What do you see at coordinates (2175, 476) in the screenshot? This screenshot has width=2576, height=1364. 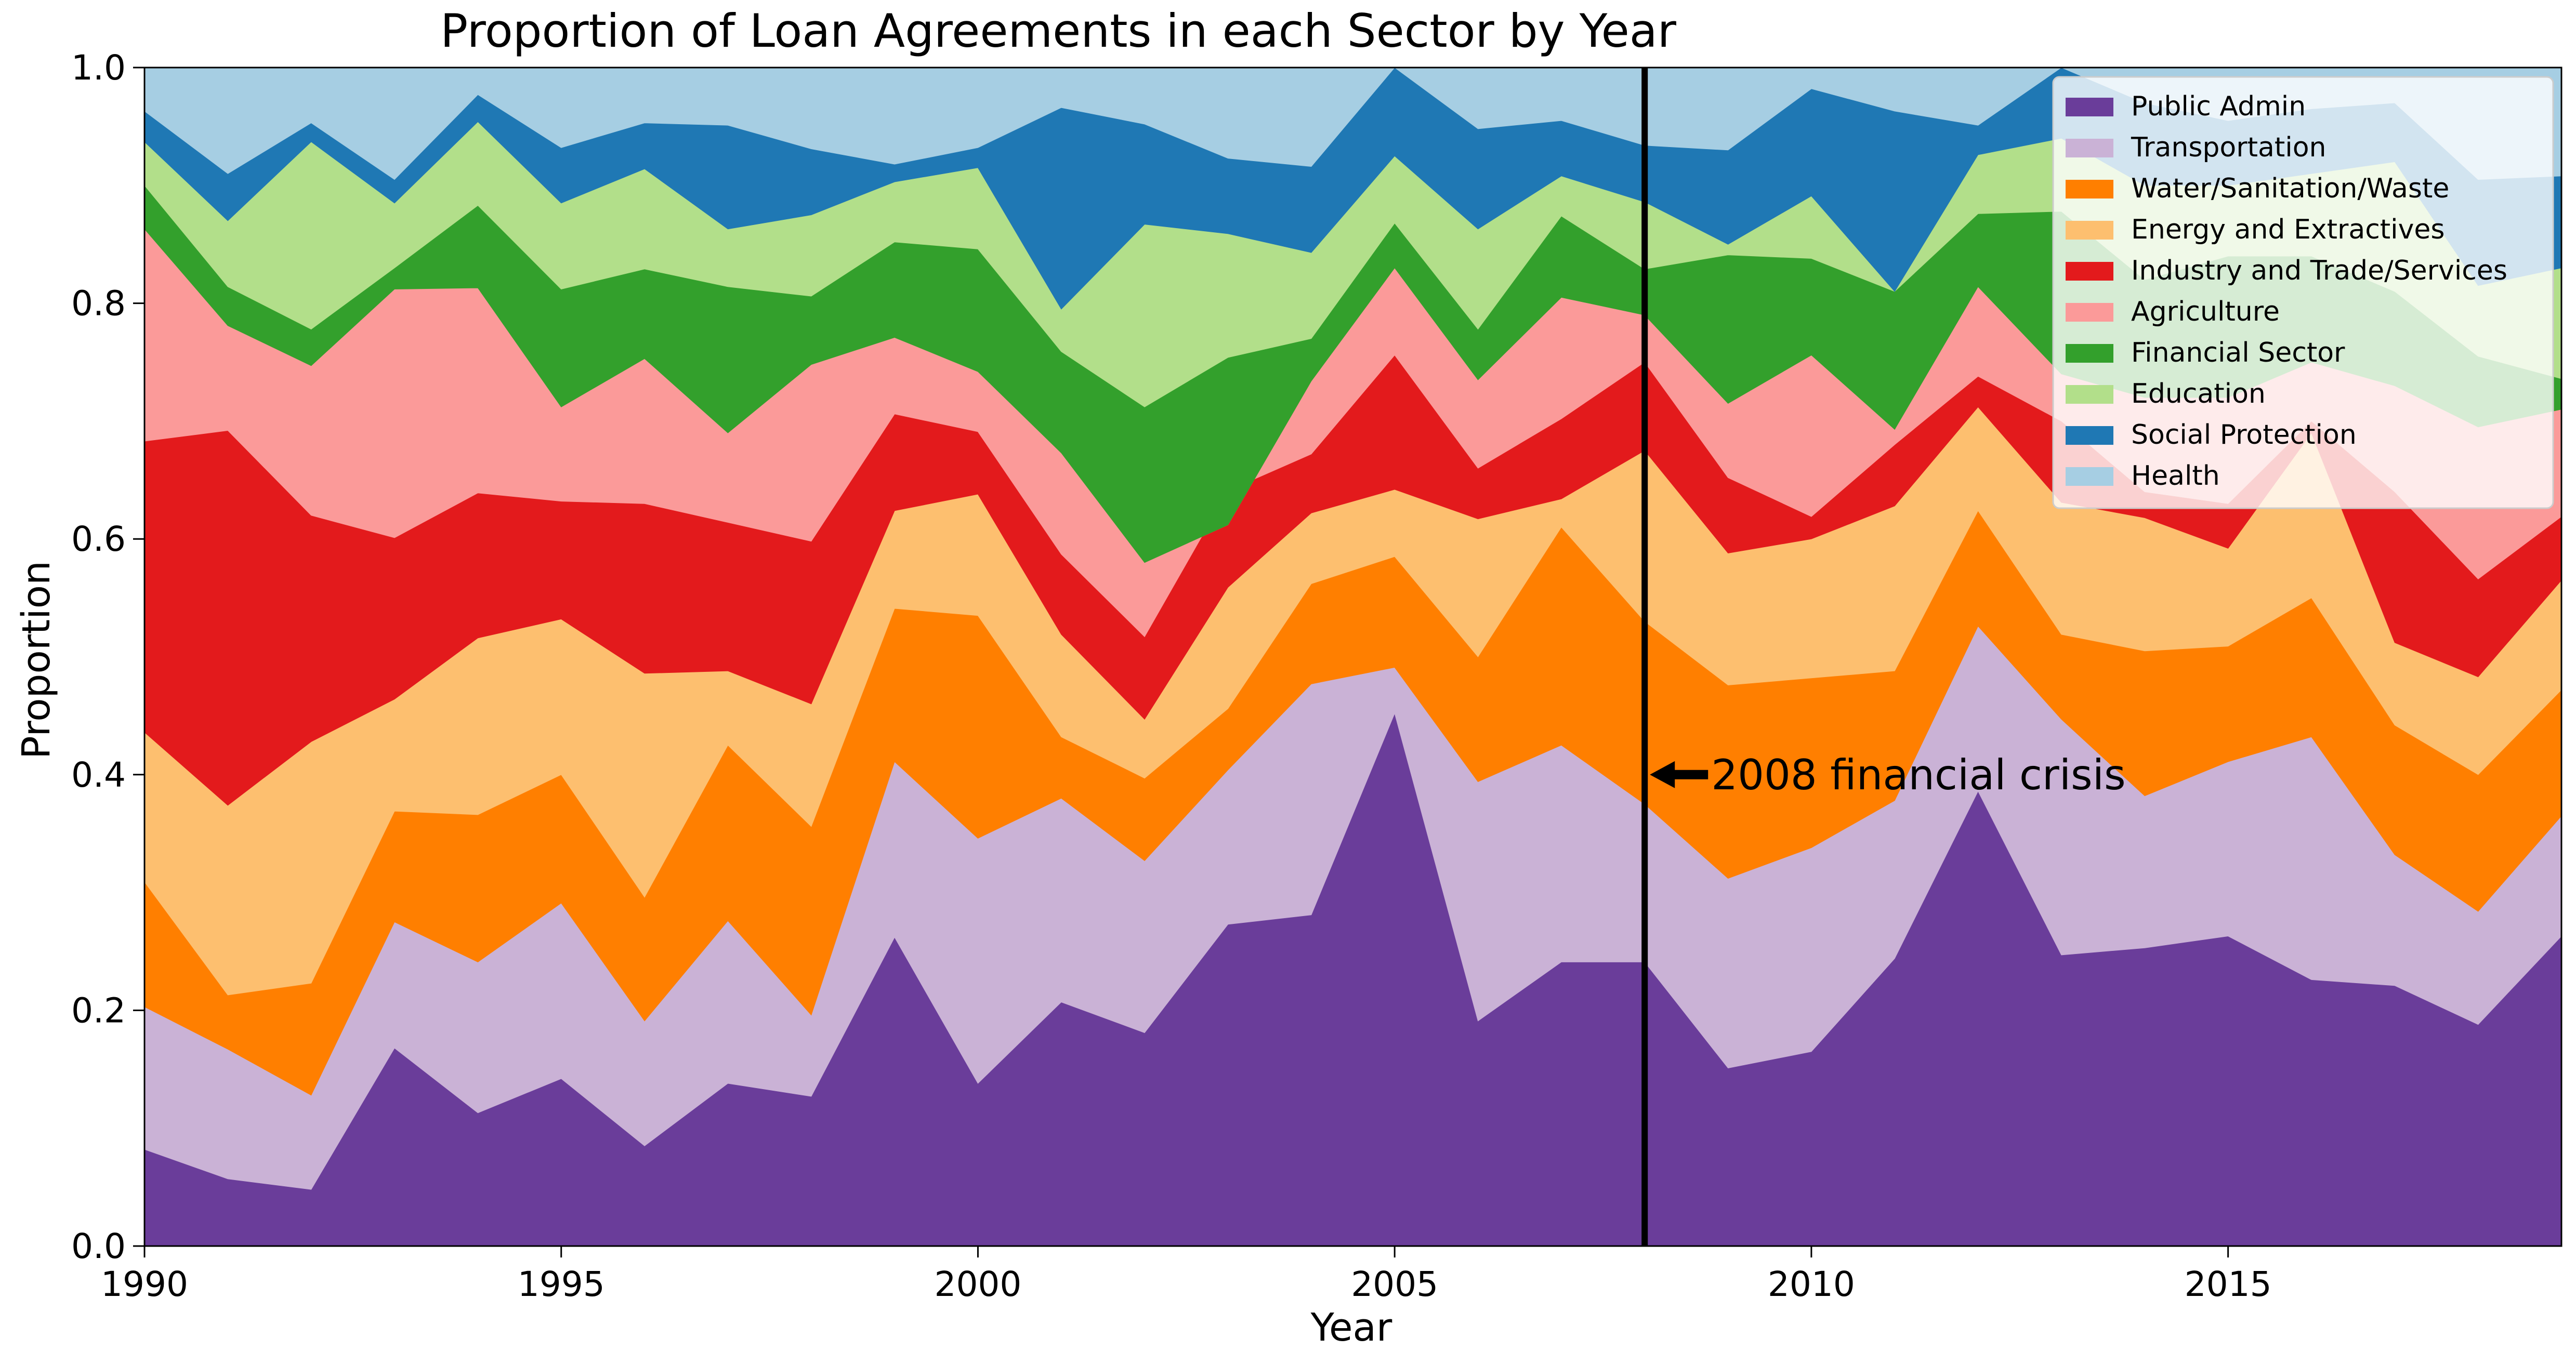 I see `legend-label: Health` at bounding box center [2175, 476].